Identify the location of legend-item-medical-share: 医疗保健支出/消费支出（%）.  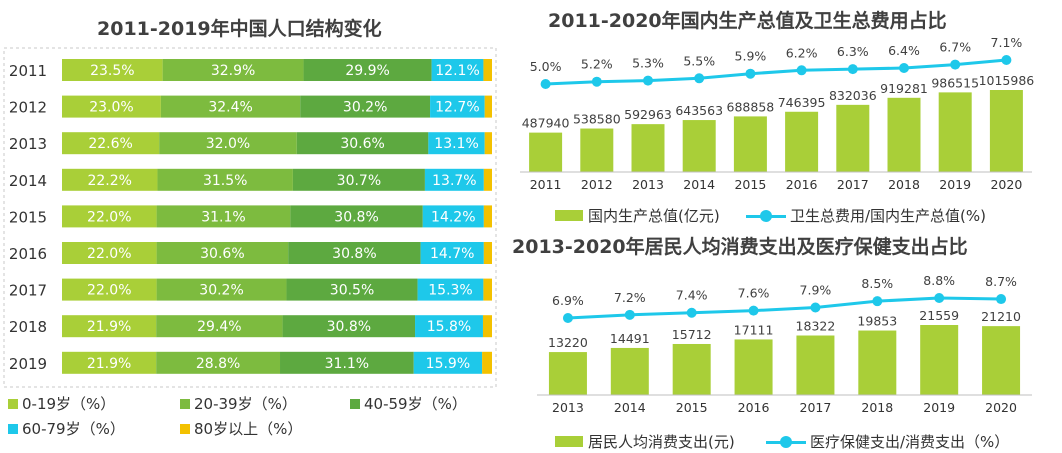
(887, 441).